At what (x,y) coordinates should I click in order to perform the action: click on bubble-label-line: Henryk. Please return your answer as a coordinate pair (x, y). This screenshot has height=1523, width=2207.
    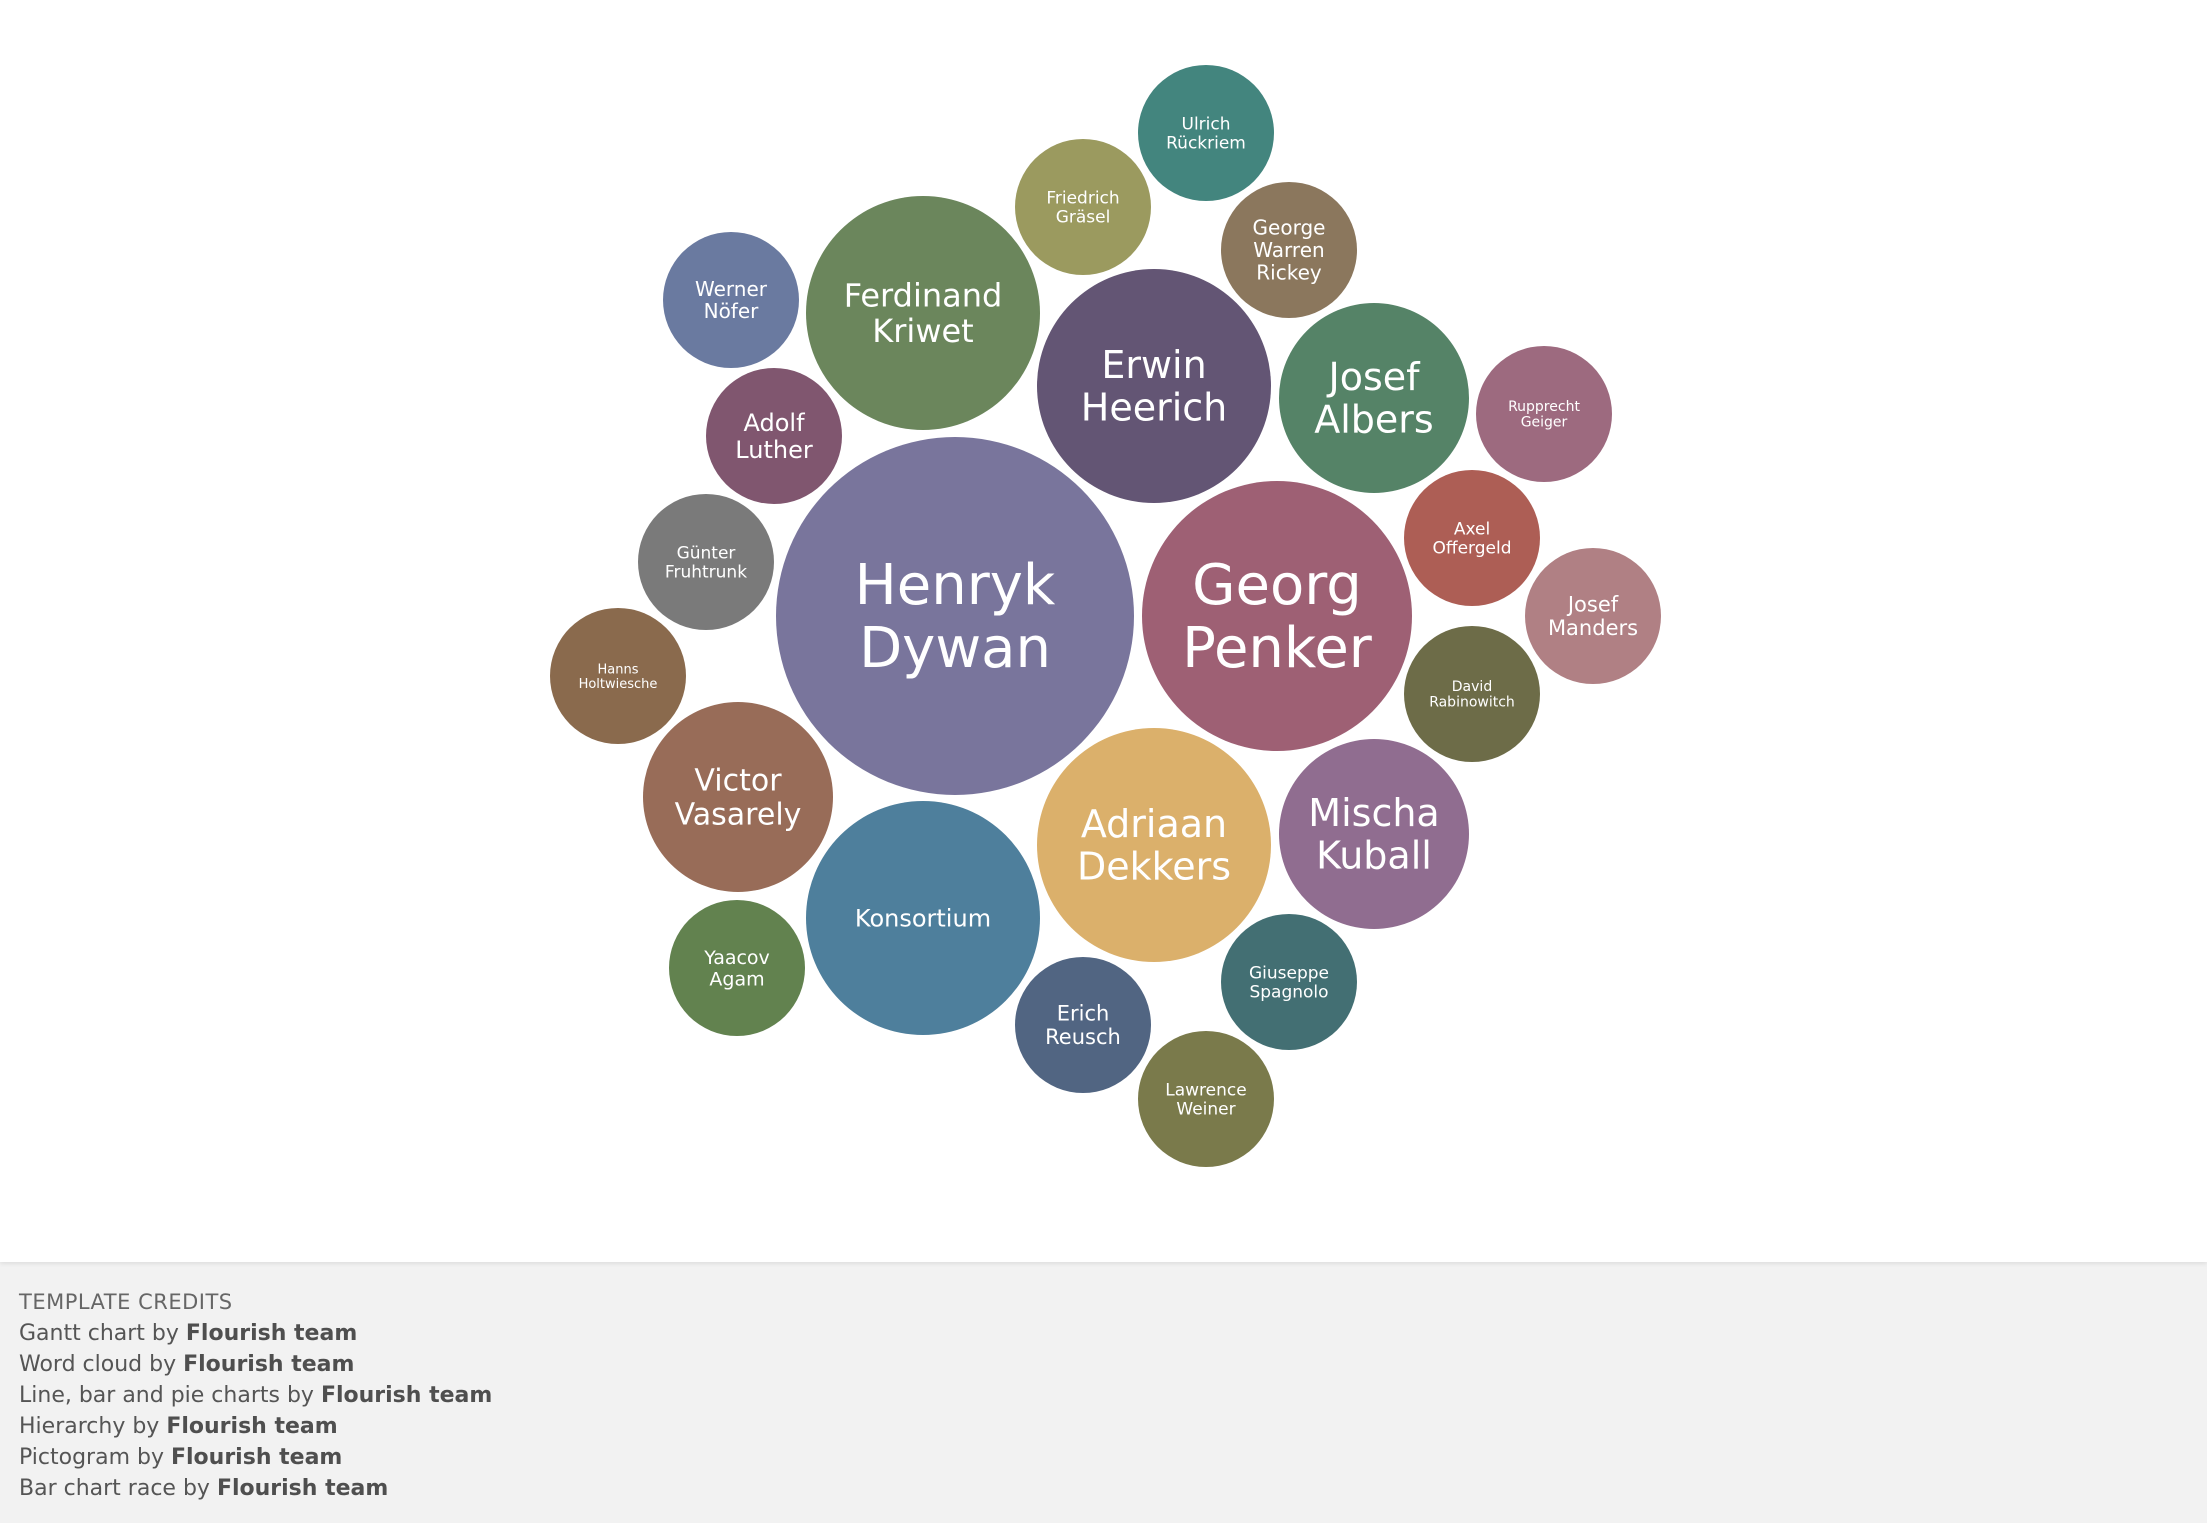
    Looking at the image, I should click on (955, 585).